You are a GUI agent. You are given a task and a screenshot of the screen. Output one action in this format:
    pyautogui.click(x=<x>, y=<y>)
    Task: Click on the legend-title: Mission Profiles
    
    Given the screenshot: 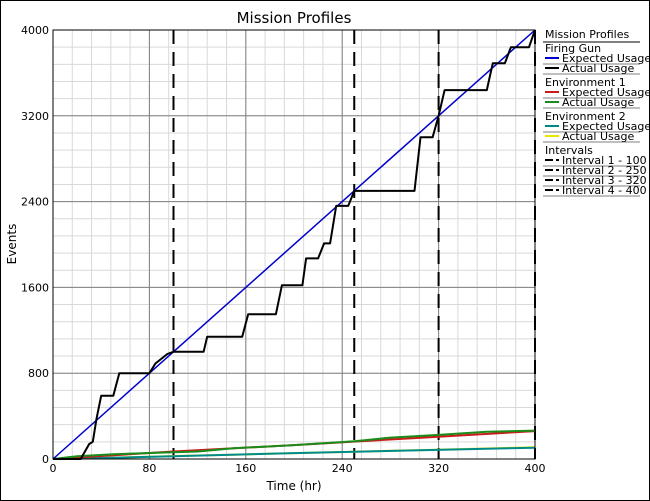 What is the action you would take?
    pyautogui.click(x=587, y=34)
    